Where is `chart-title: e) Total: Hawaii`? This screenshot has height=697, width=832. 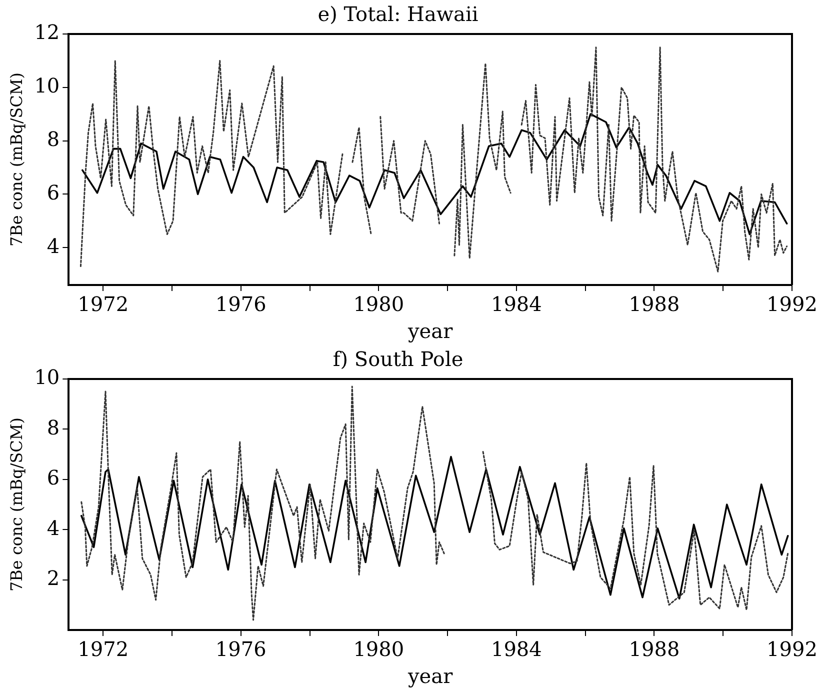
chart-title: e) Total: Hawaii is located at coordinates (398, 14).